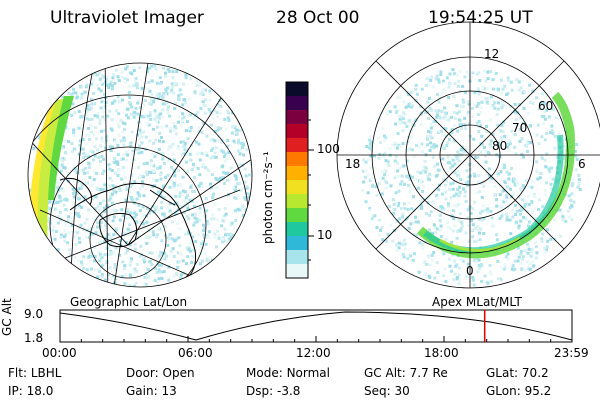 This screenshot has height=400, width=600. Describe the element at coordinates (492, 54) in the screenshot. I see `mlt-label-12: 12` at that location.